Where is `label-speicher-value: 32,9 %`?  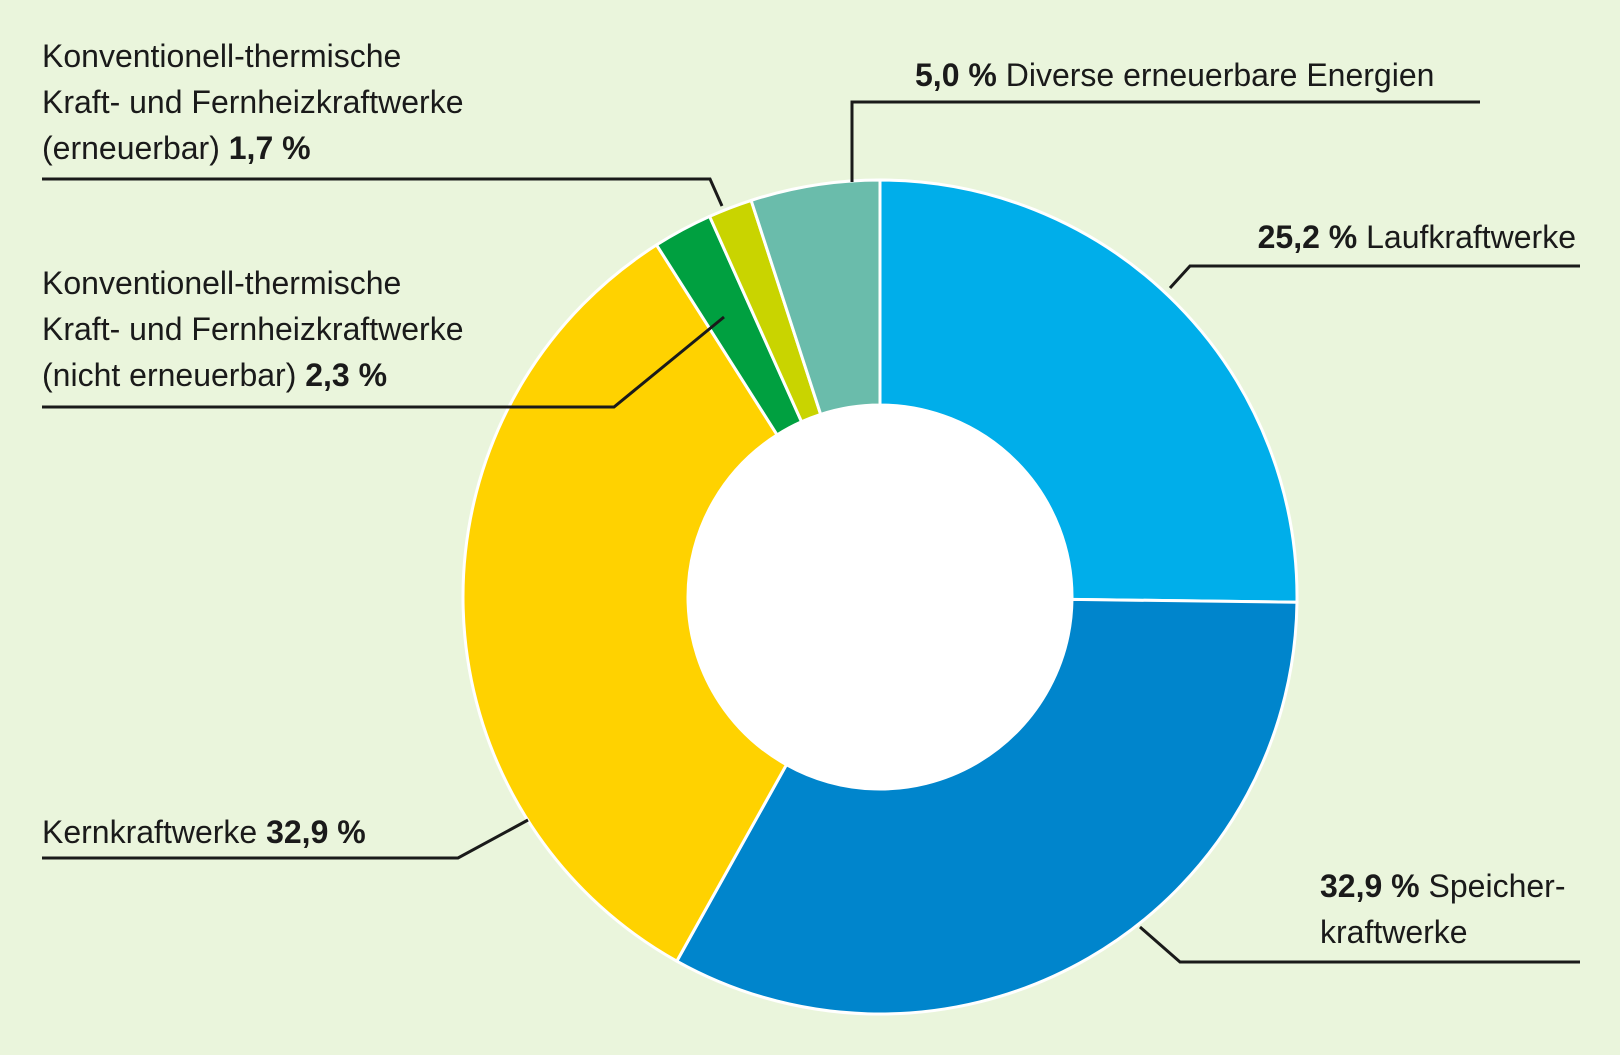 label-speicher-value: 32,9 % is located at coordinates (1370, 886).